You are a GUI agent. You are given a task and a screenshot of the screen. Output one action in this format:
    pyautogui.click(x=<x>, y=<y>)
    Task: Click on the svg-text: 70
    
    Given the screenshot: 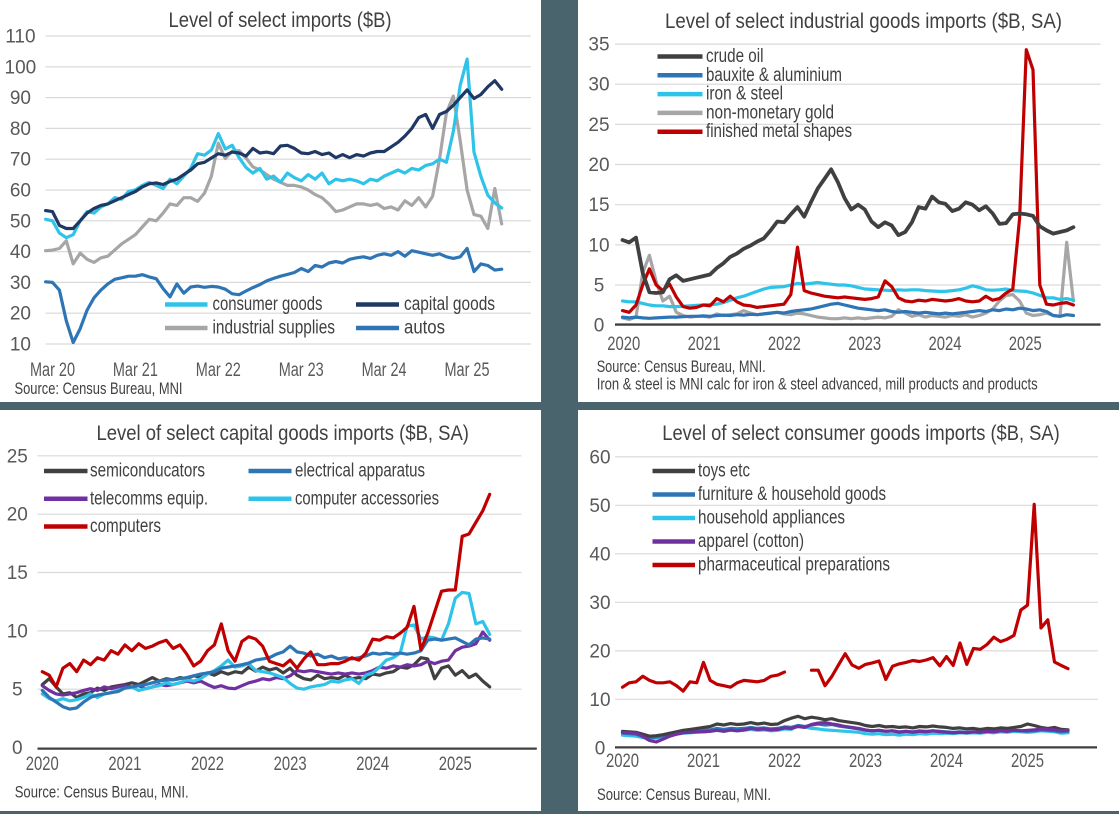 What is the action you would take?
    pyautogui.click(x=20, y=160)
    